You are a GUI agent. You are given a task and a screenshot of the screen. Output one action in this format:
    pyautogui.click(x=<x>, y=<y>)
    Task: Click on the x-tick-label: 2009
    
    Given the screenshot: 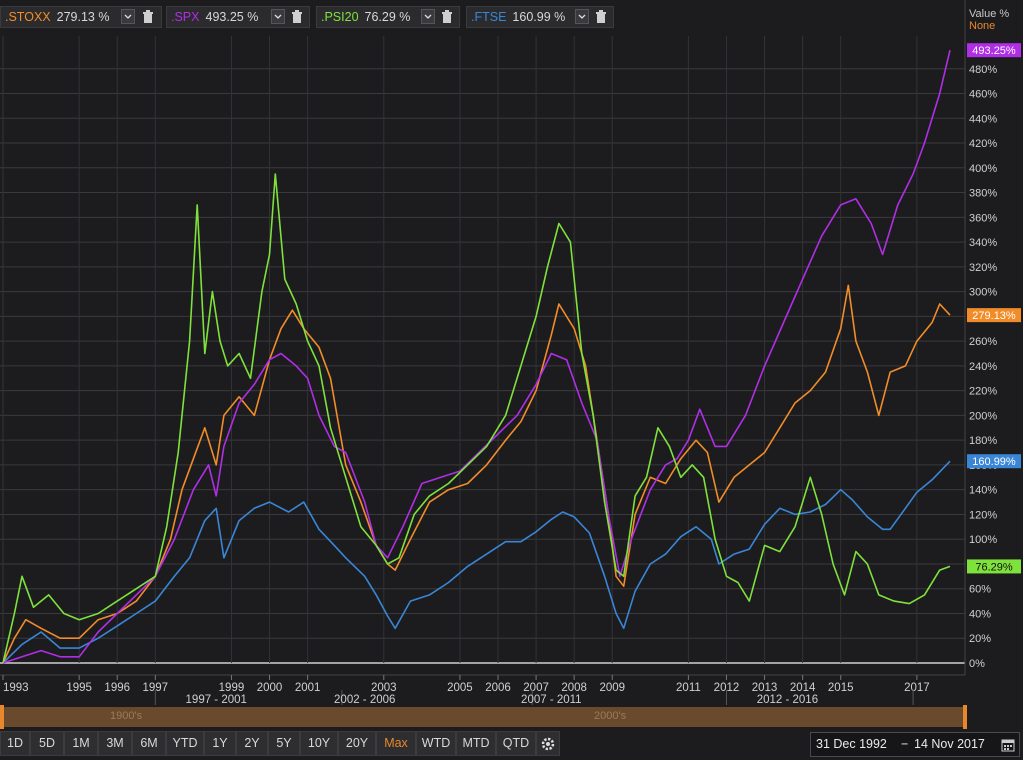 What is the action you would take?
    pyautogui.click(x=612, y=688)
    